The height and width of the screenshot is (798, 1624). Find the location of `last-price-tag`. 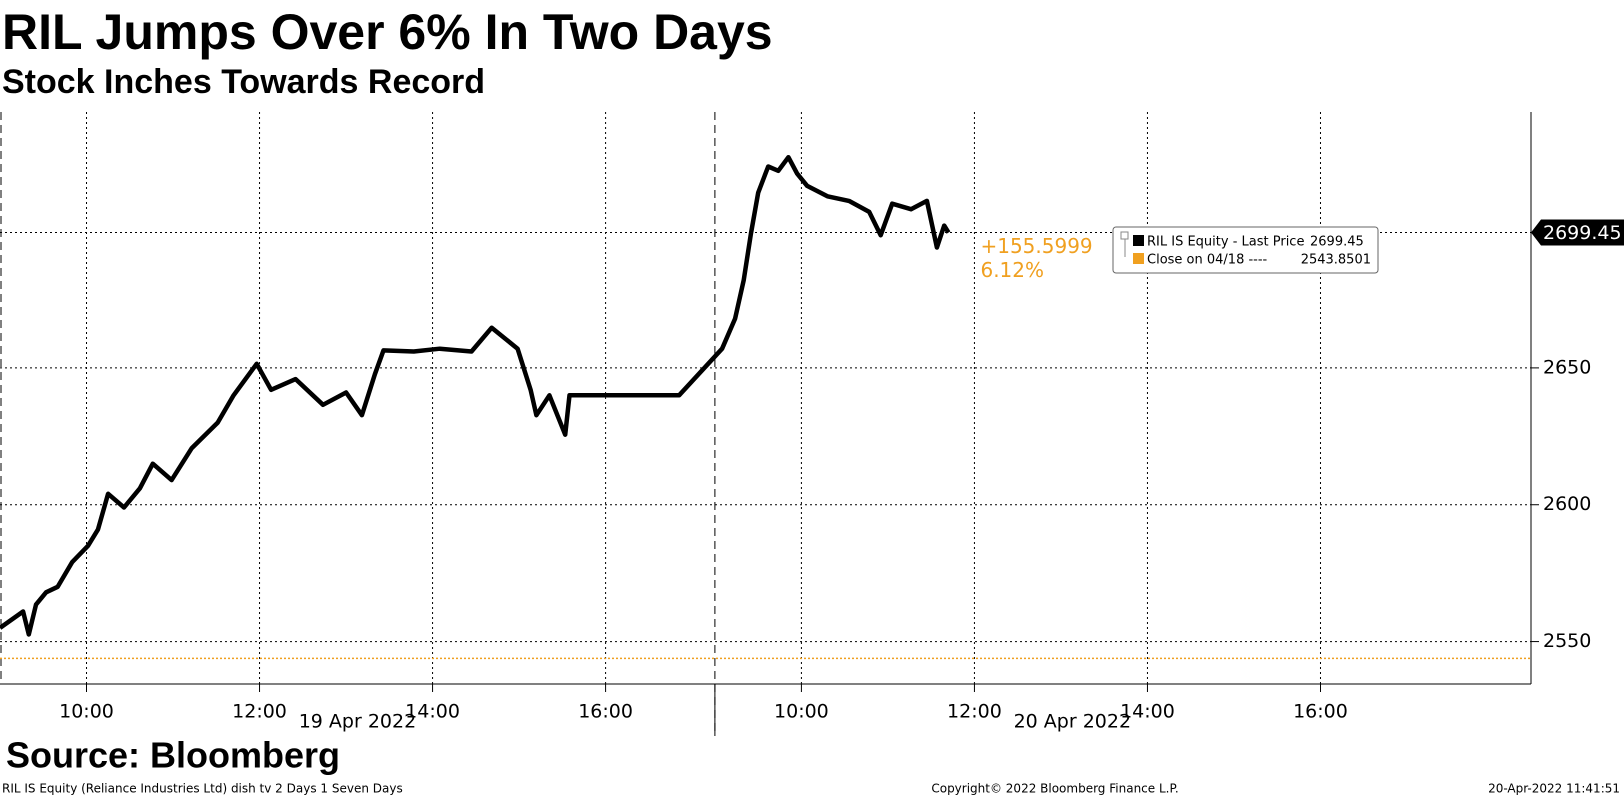

last-price-tag is located at coordinates (1577, 232).